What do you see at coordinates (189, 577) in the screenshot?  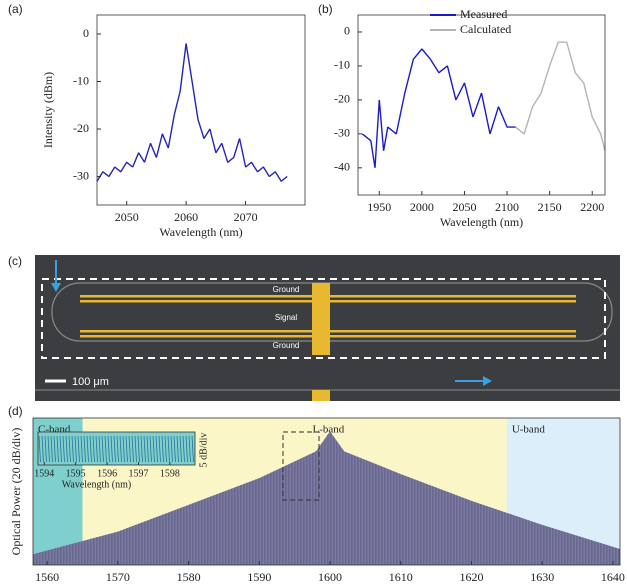 I see `x-tick-label: 1580` at bounding box center [189, 577].